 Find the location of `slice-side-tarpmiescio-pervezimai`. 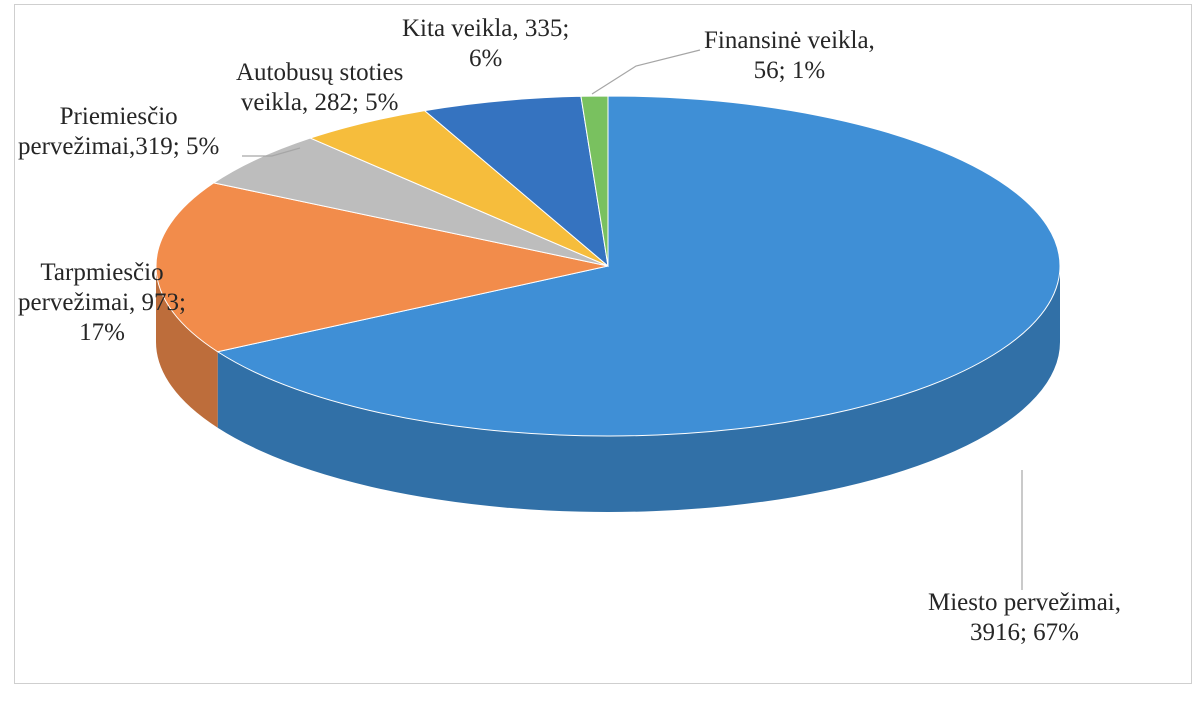

slice-side-tarpmiescio-pervezimai is located at coordinates (187, 347).